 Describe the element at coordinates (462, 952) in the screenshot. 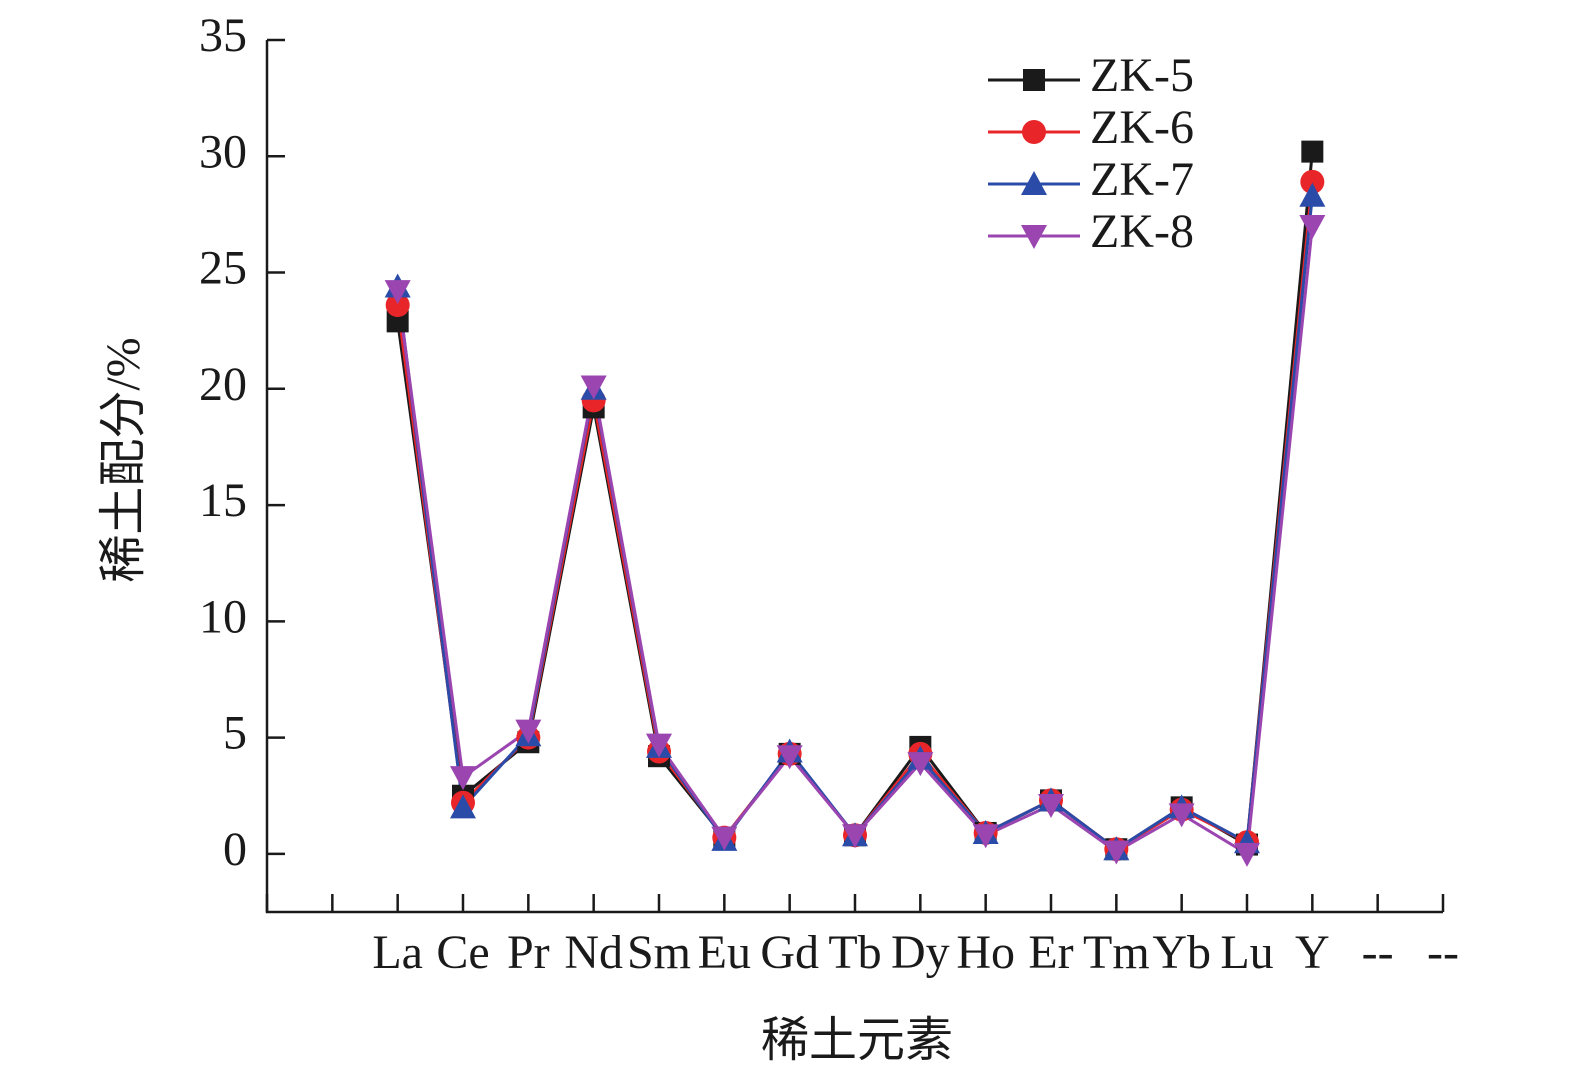

I see `x-tick-label: Ce` at that location.